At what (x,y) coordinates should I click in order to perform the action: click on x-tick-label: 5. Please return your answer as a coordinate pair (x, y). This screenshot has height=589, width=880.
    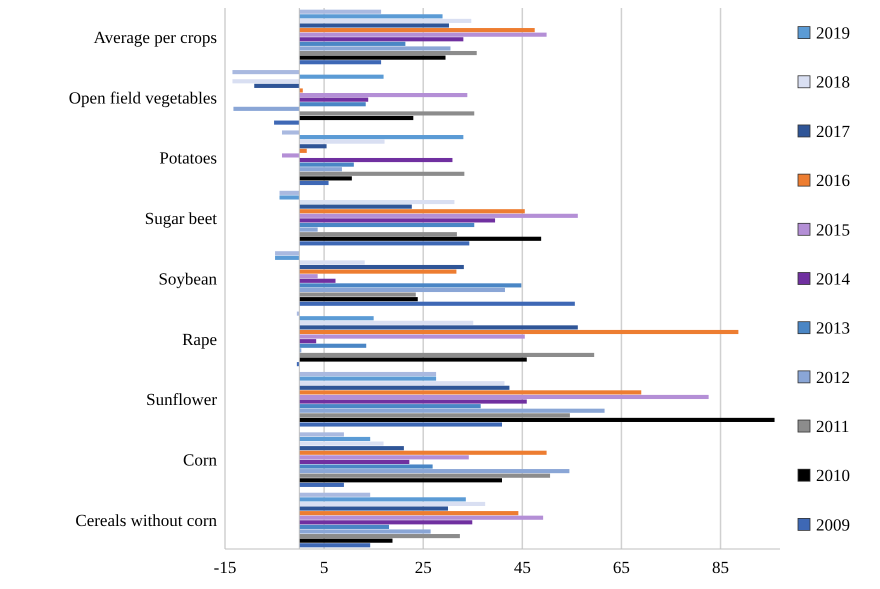
    Looking at the image, I should click on (324, 567).